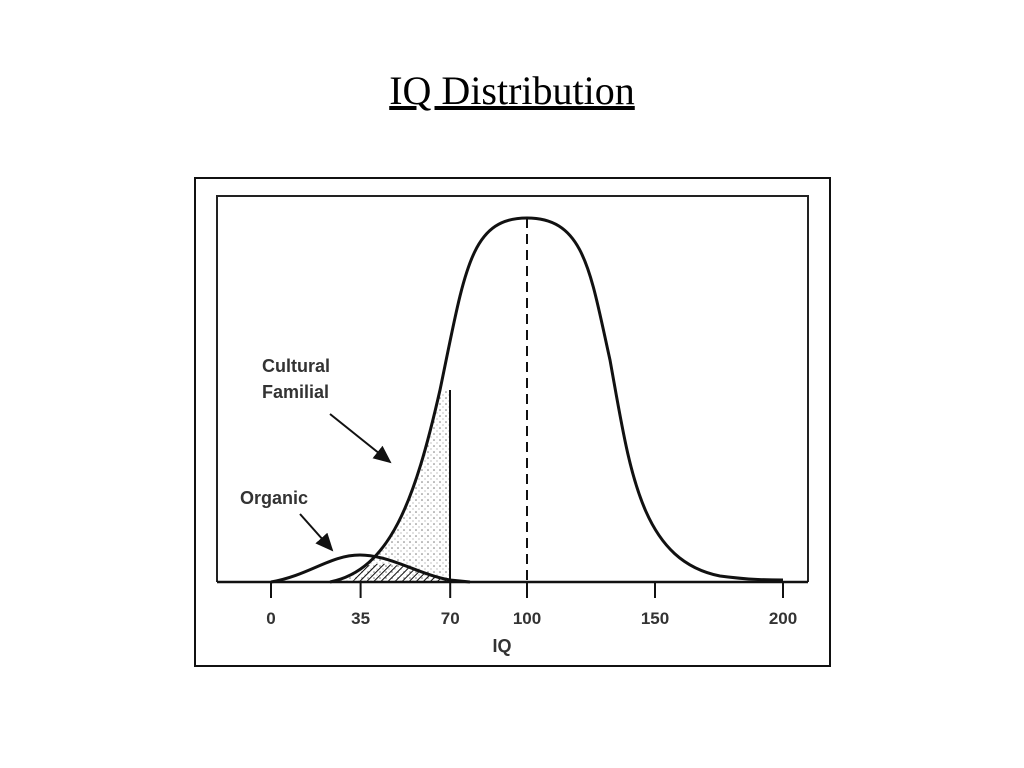 This screenshot has width=1024, height=768. I want to click on x-axis-label: IQ, so click(501, 646).